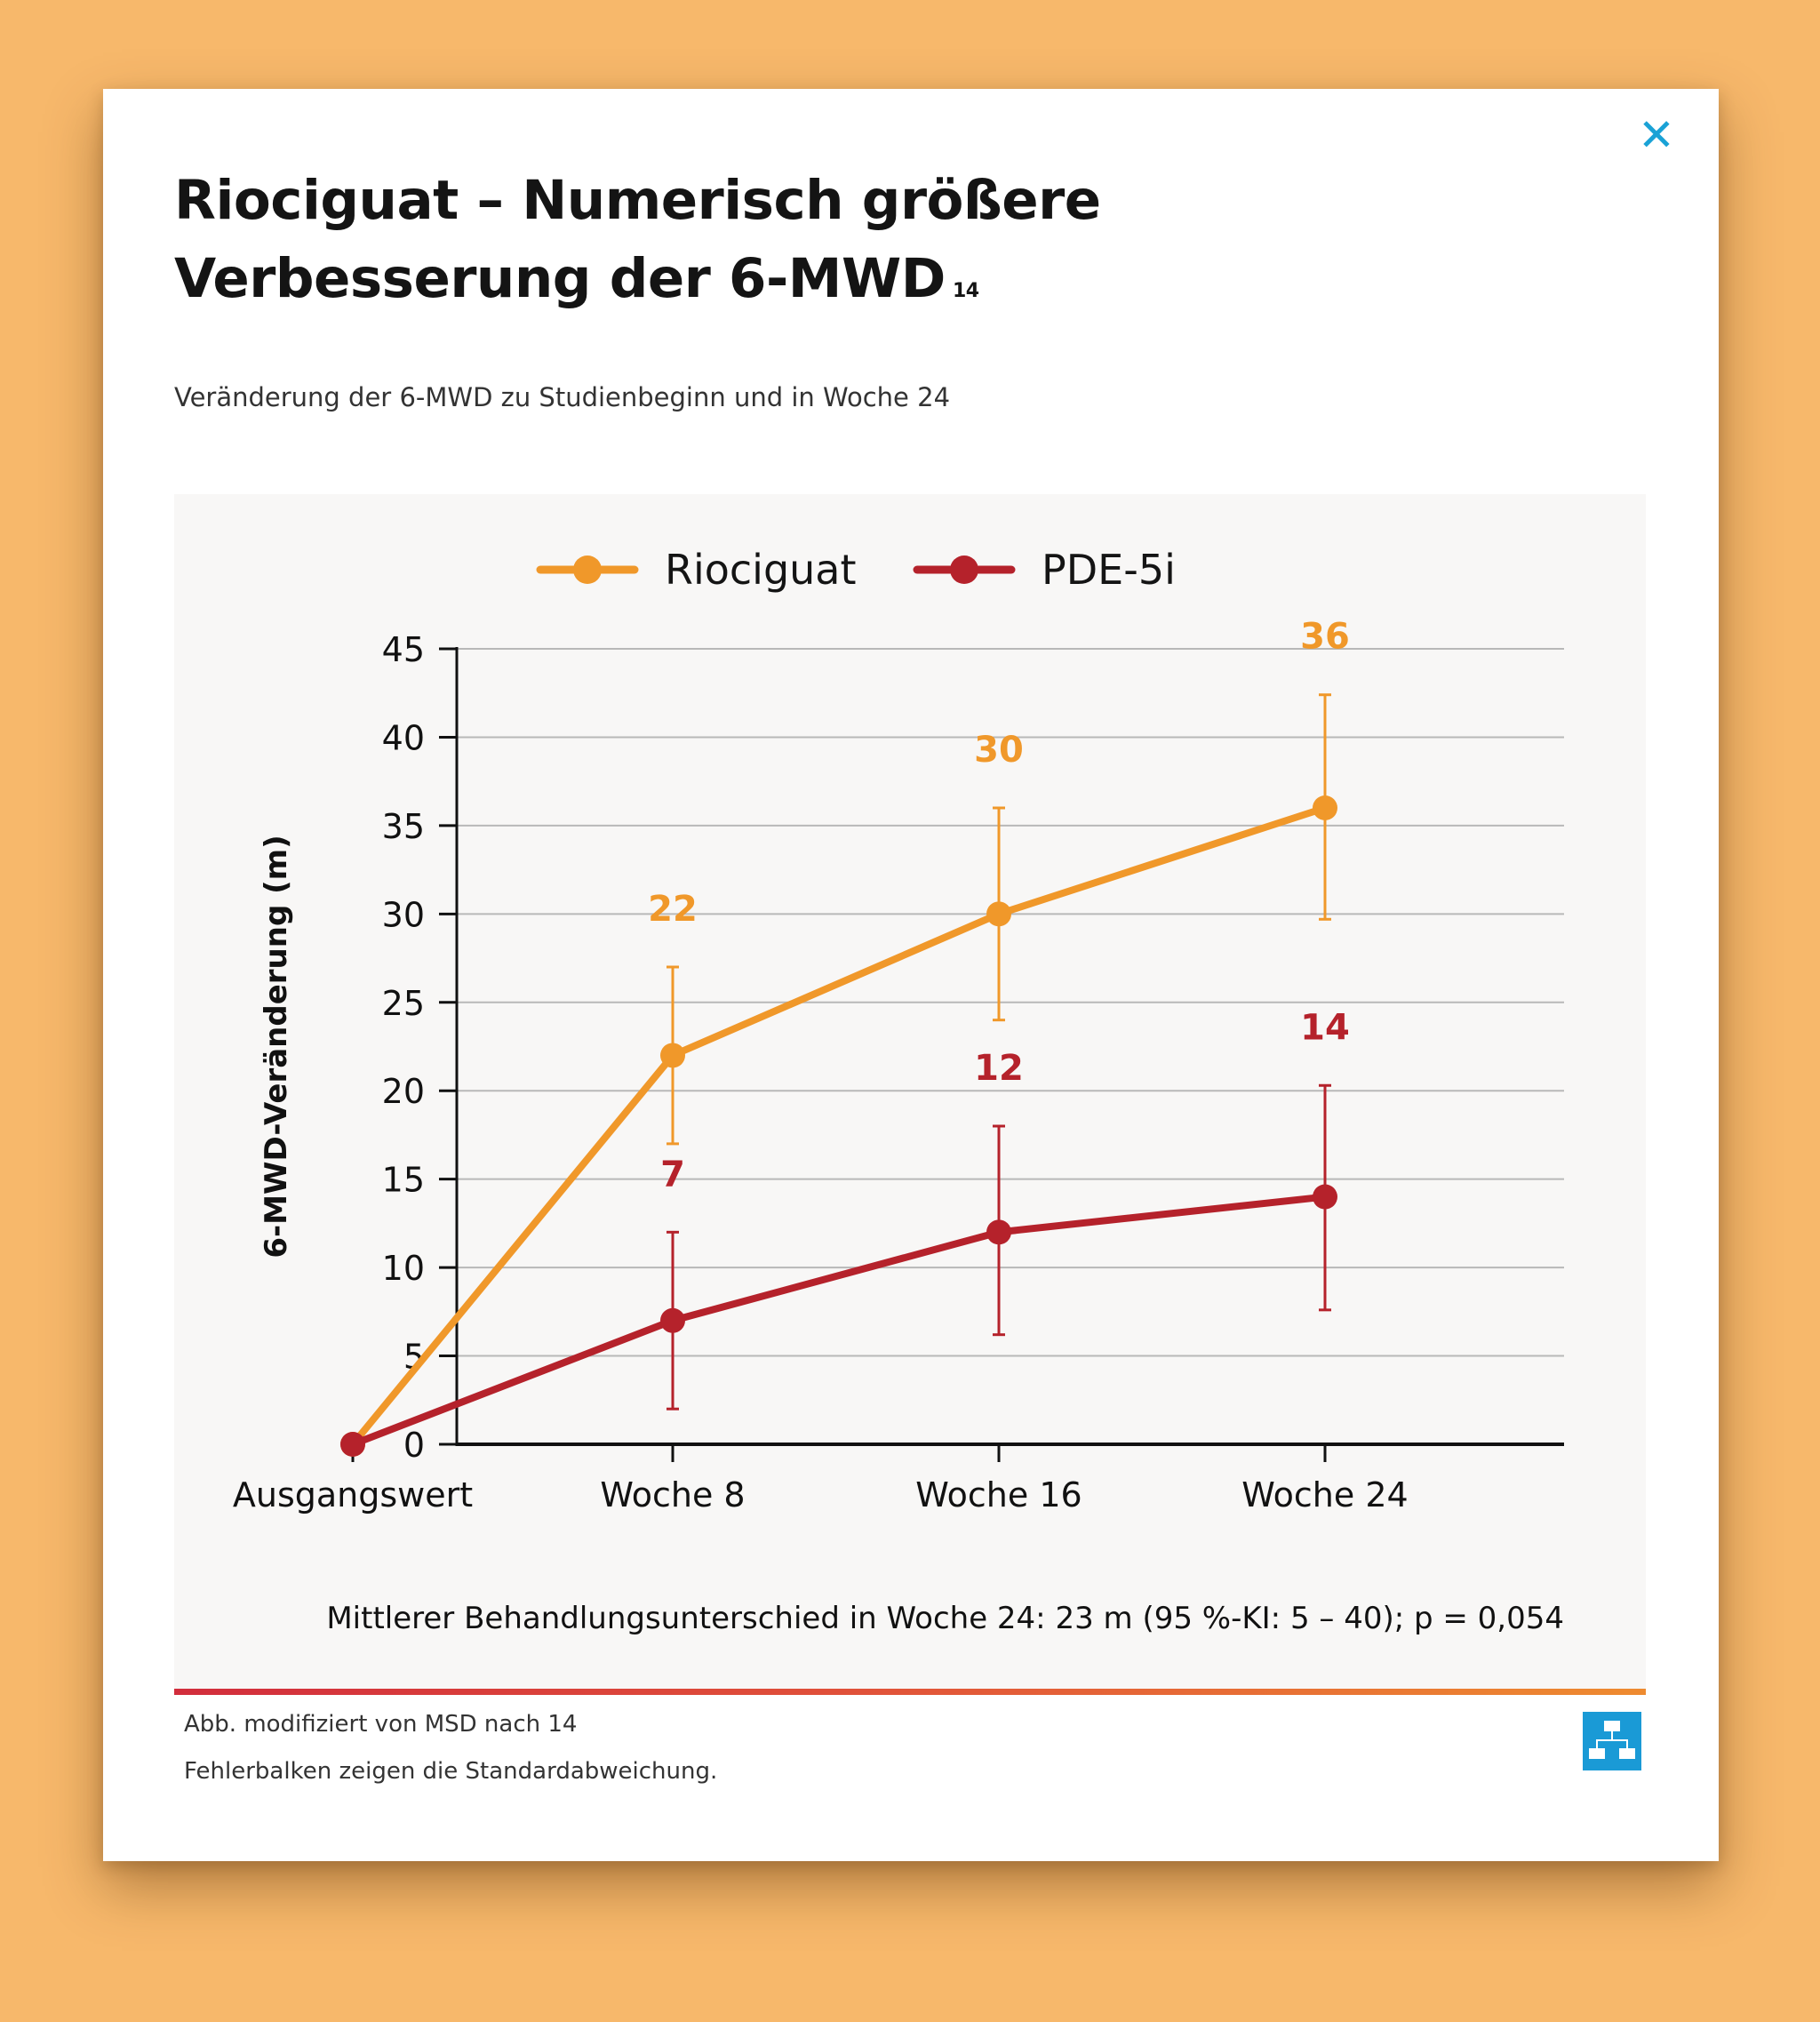 The image size is (1820, 2022). I want to click on legend-label: PDE-5i, so click(1109, 570).